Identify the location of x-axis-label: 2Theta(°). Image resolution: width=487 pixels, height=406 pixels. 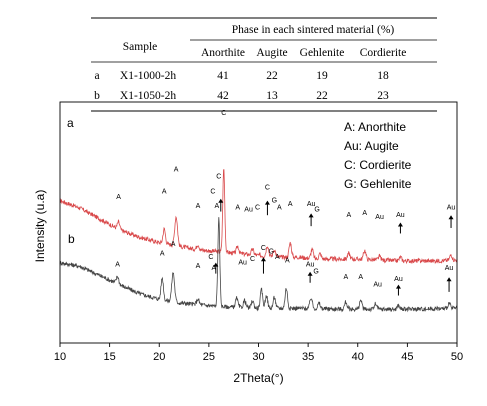
(258, 378).